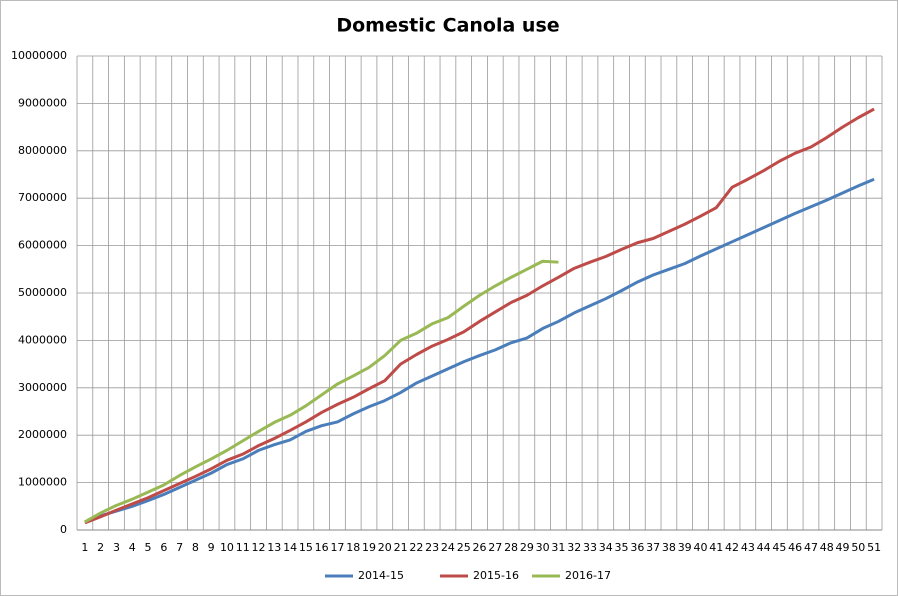 The width and height of the screenshot is (898, 596). What do you see at coordinates (42, 292) in the screenshot?
I see `y-tick-label: 5000000` at bounding box center [42, 292].